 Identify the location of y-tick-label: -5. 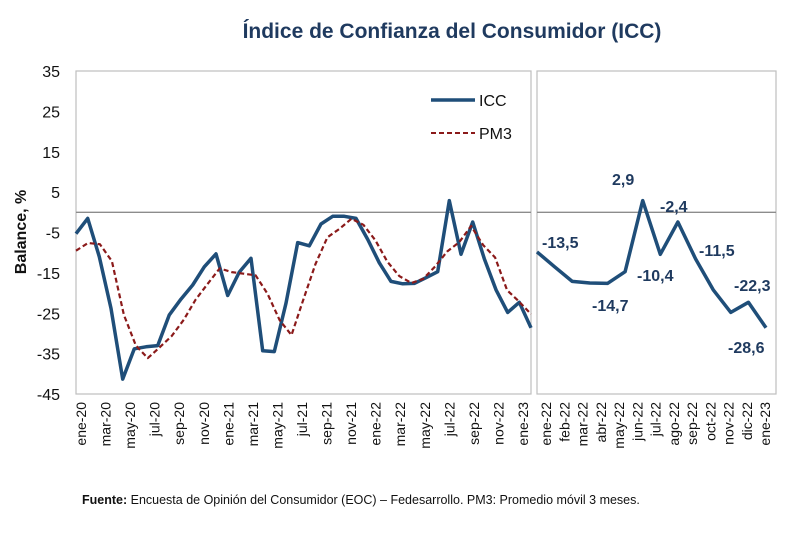
(53, 234).